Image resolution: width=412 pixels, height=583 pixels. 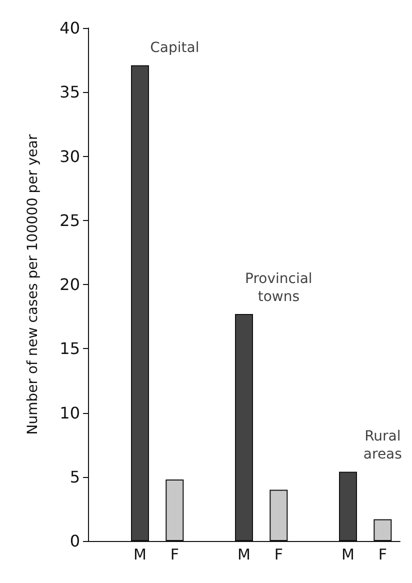 What do you see at coordinates (70, 412) in the screenshot?
I see `y-tick-label: 10` at bounding box center [70, 412].